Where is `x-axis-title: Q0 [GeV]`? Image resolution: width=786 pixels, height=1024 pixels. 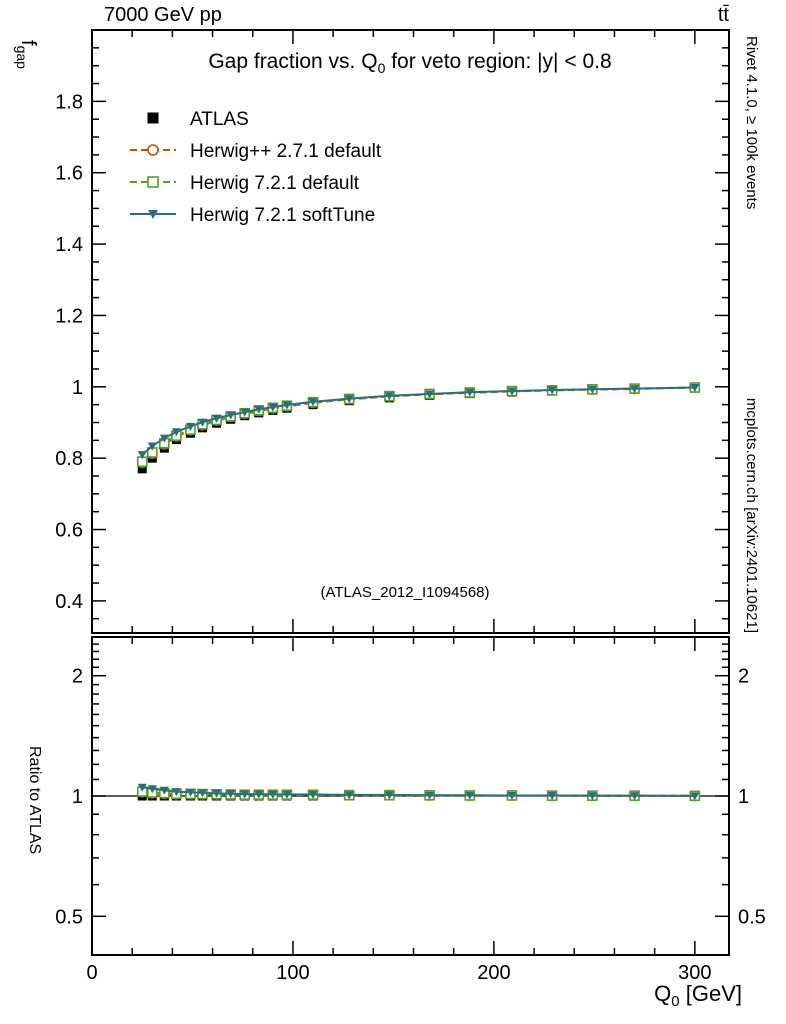 x-axis-title: Q0 [GeV] is located at coordinates (698, 995).